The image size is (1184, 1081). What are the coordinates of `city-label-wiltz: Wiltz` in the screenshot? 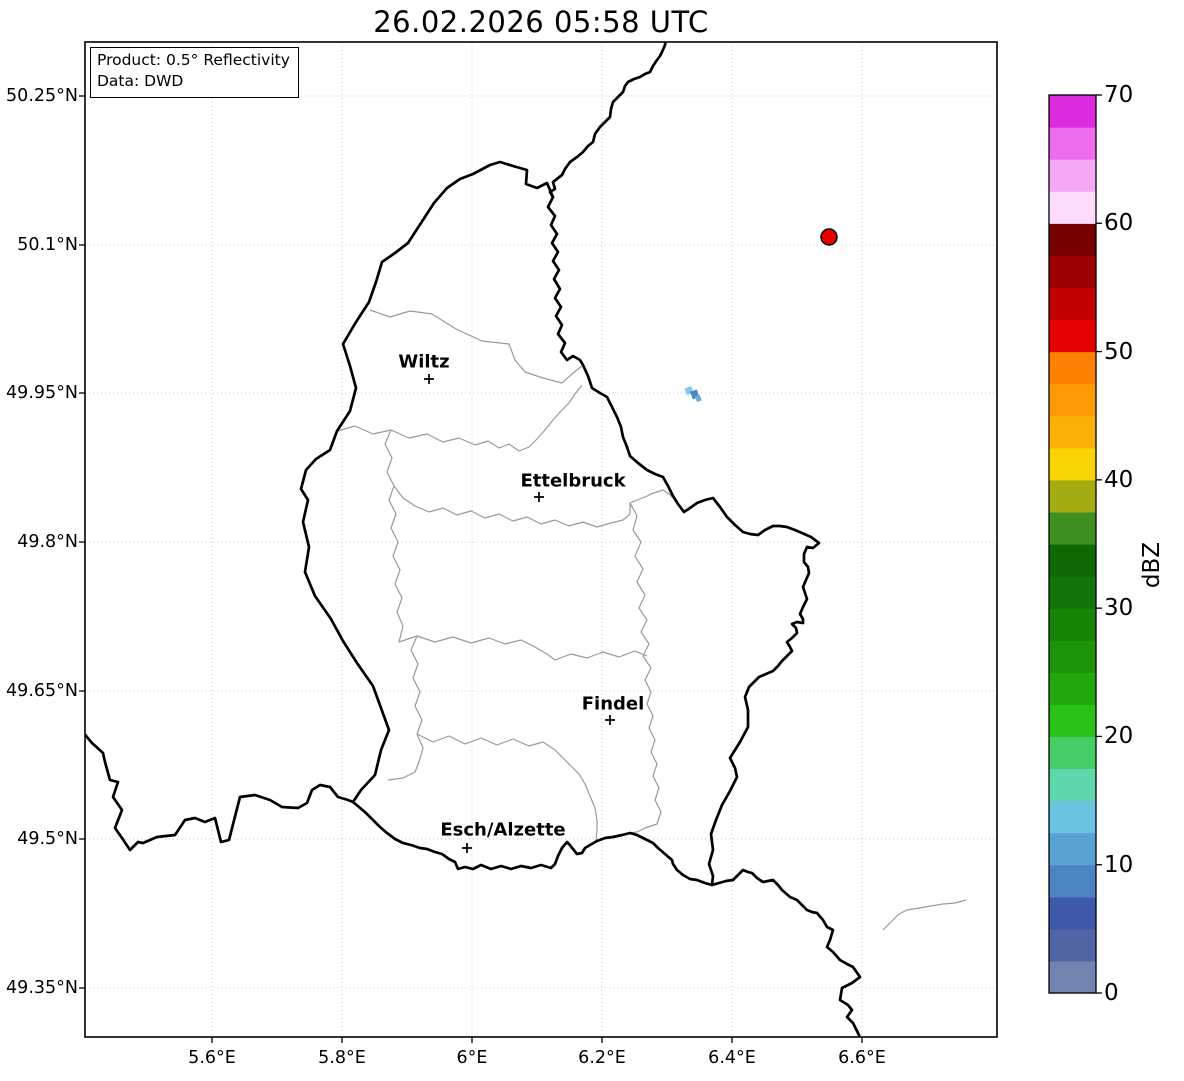 It's located at (424, 362).